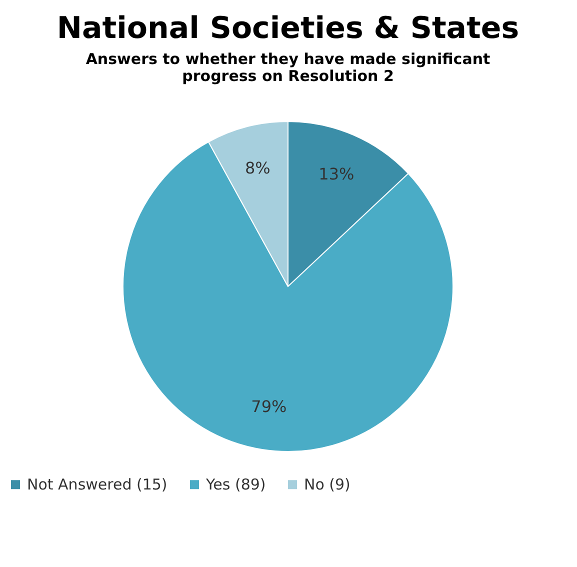 This screenshot has width=577, height=567. What do you see at coordinates (97, 485) in the screenshot?
I see `legend-label: Not Answered (15)` at bounding box center [97, 485].